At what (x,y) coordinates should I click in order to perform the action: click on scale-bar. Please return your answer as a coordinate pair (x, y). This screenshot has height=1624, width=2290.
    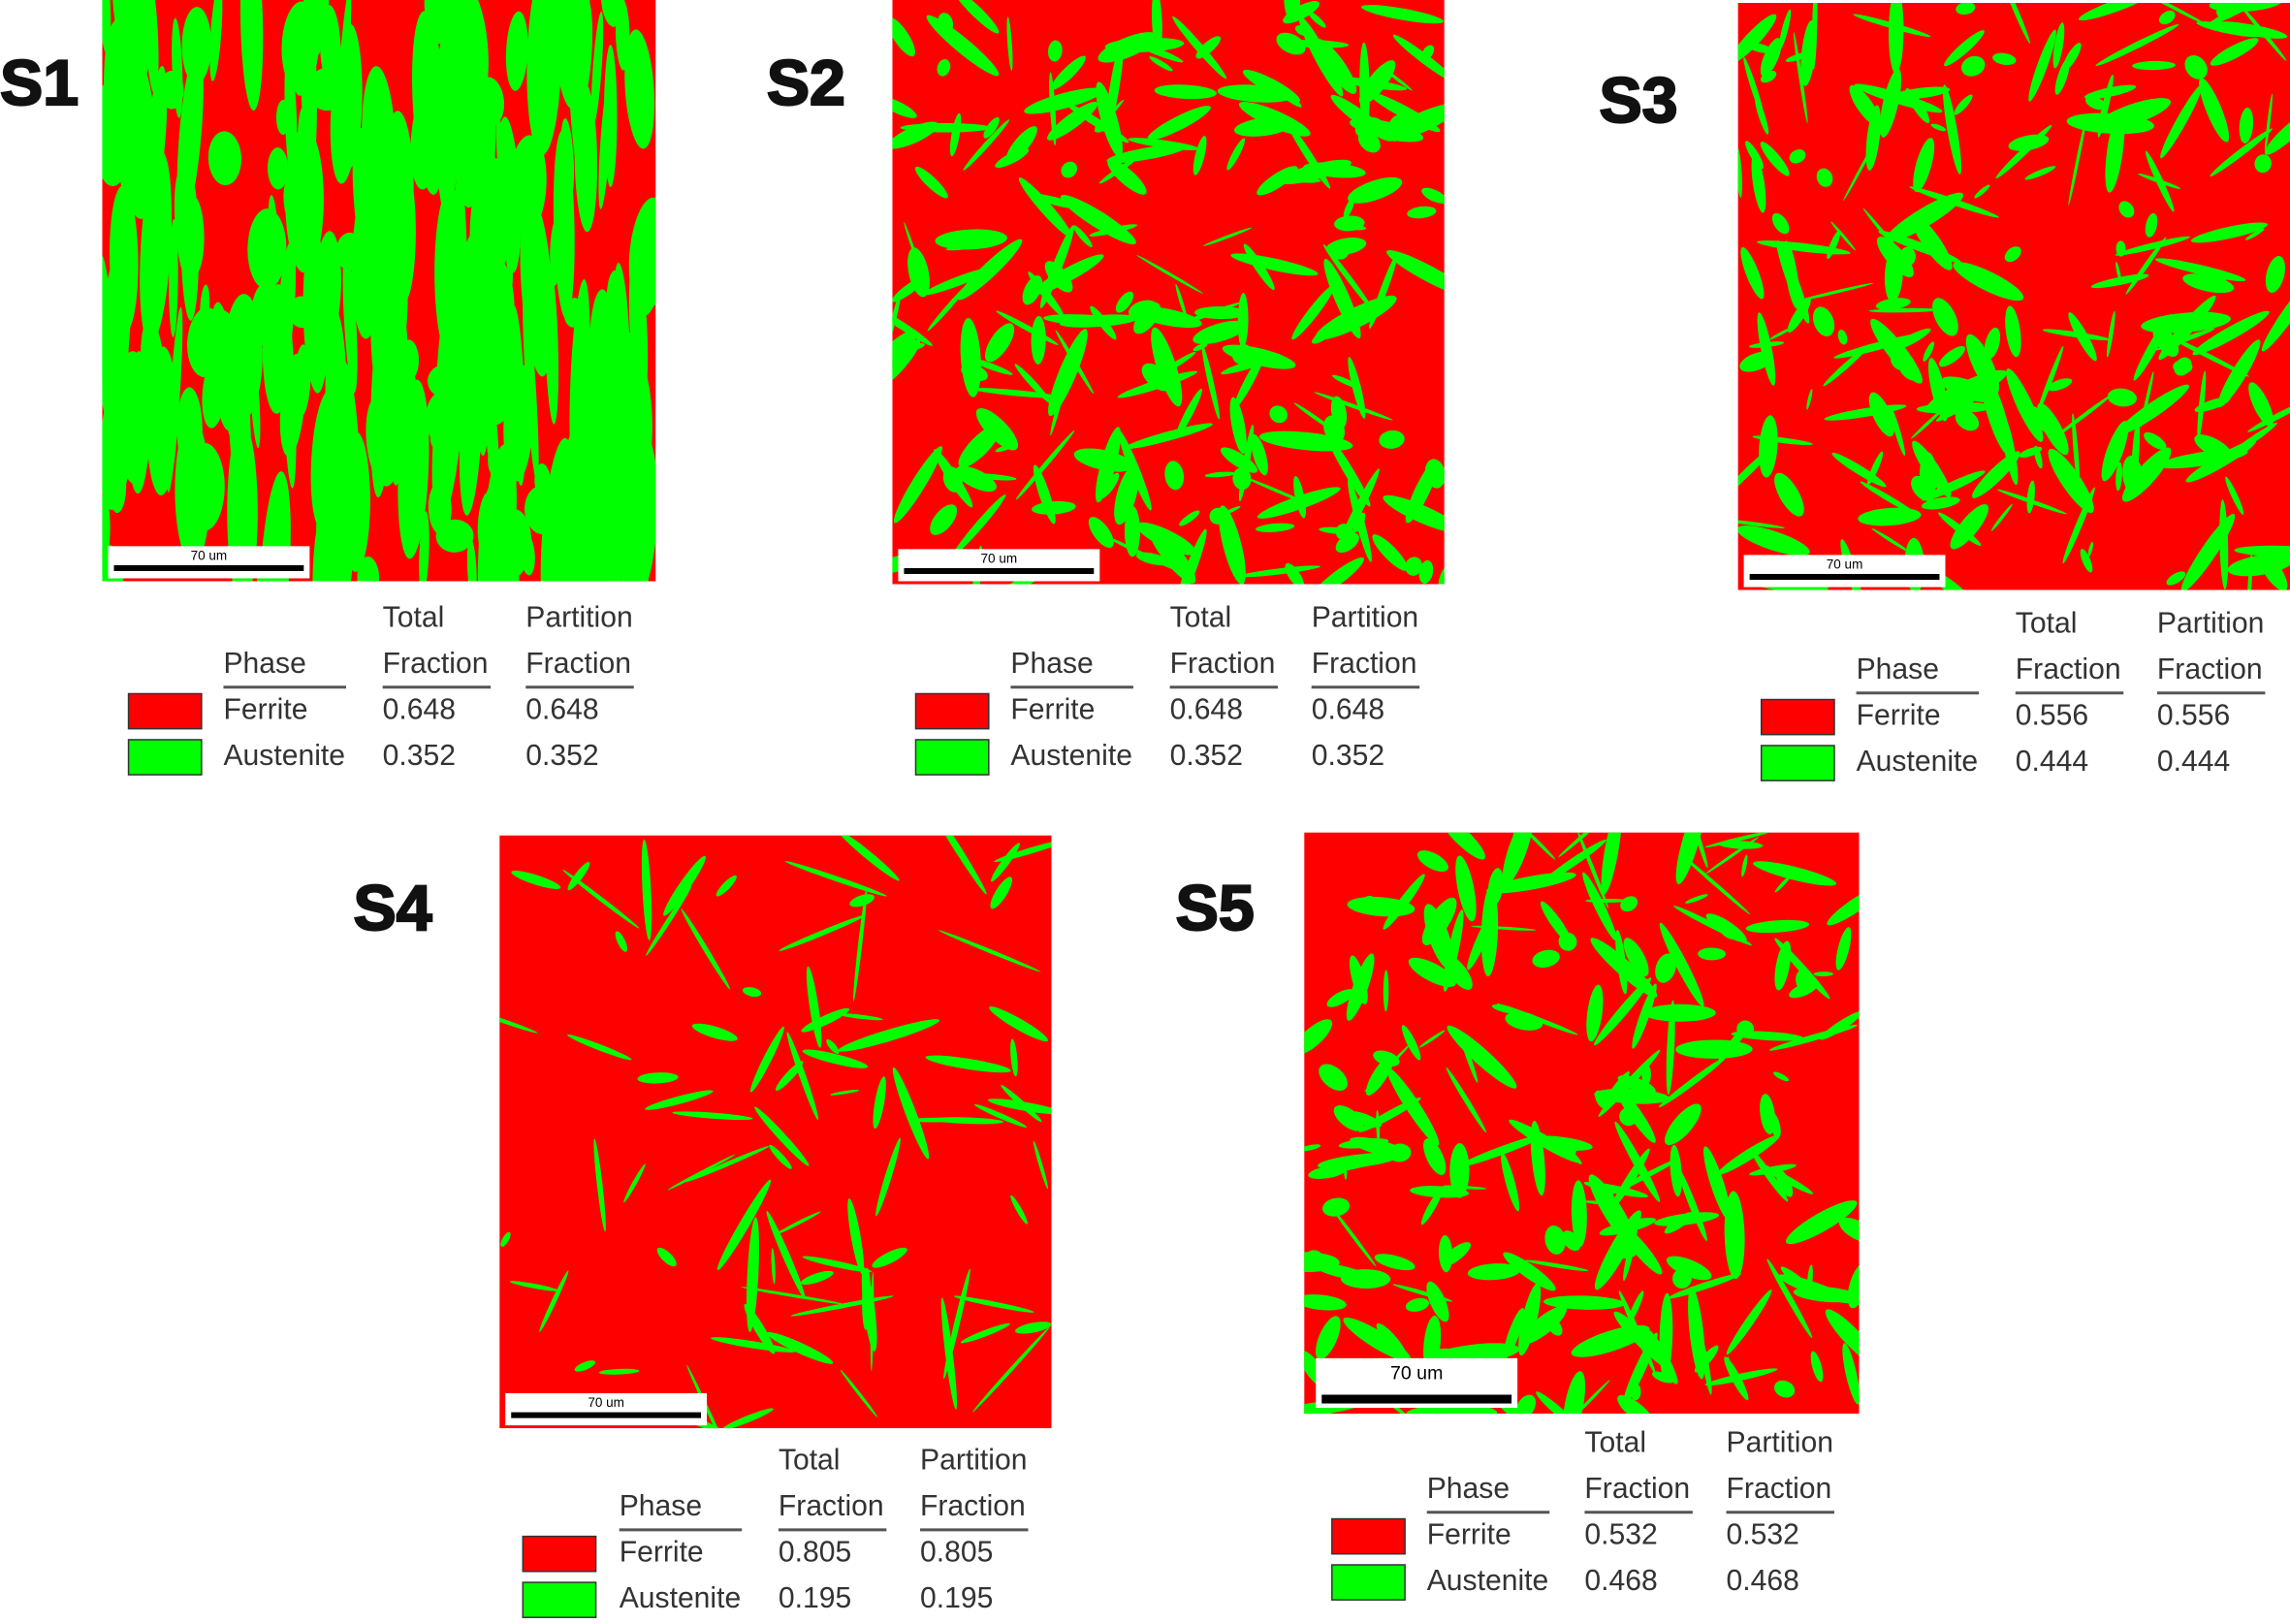
    Looking at the image, I should click on (606, 1415).